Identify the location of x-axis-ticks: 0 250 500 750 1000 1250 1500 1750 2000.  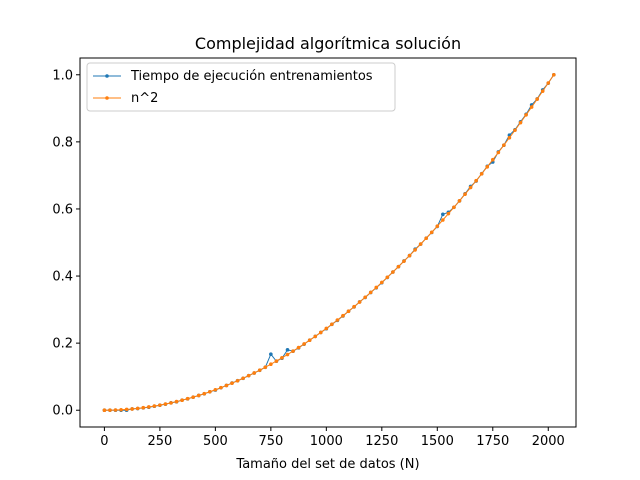
(332, 438).